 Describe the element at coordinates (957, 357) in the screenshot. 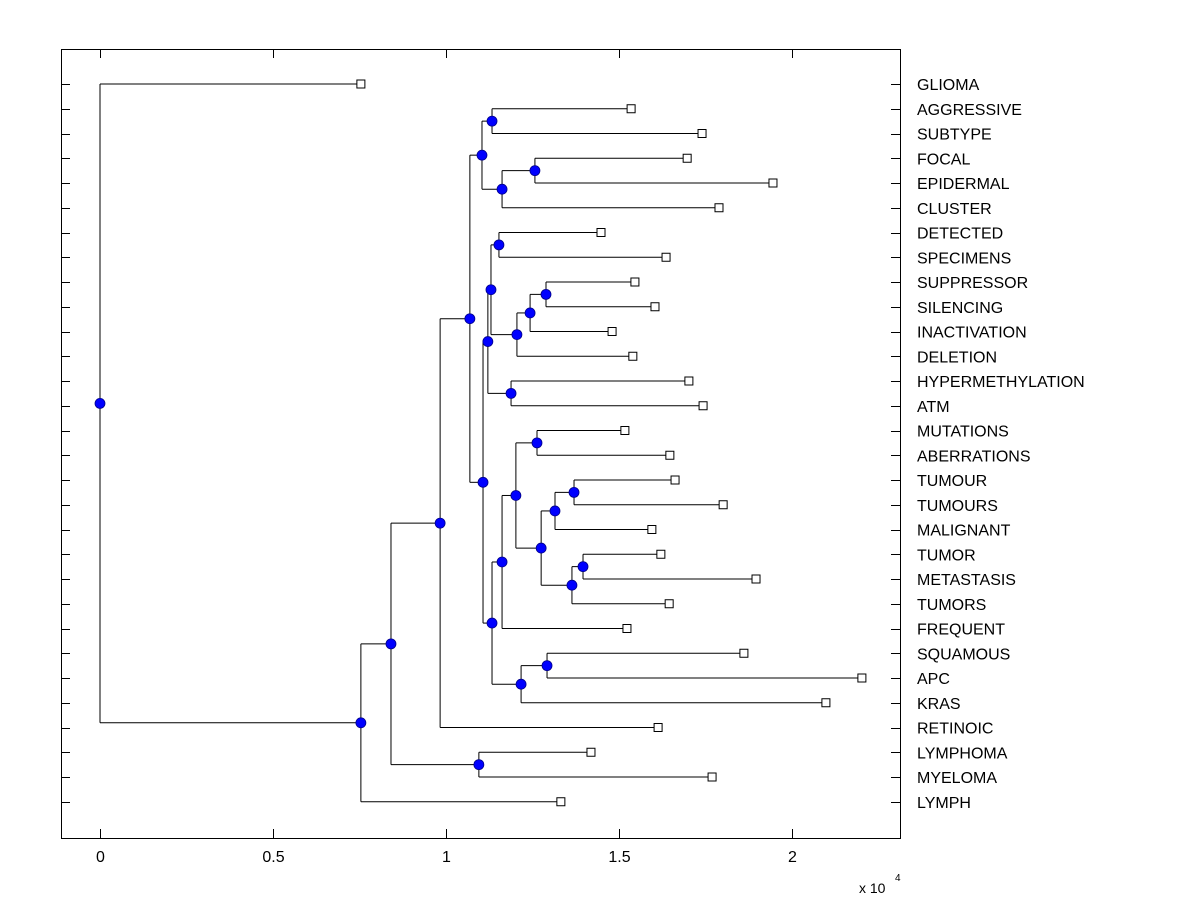

I see `leaf-label: DELETION` at that location.